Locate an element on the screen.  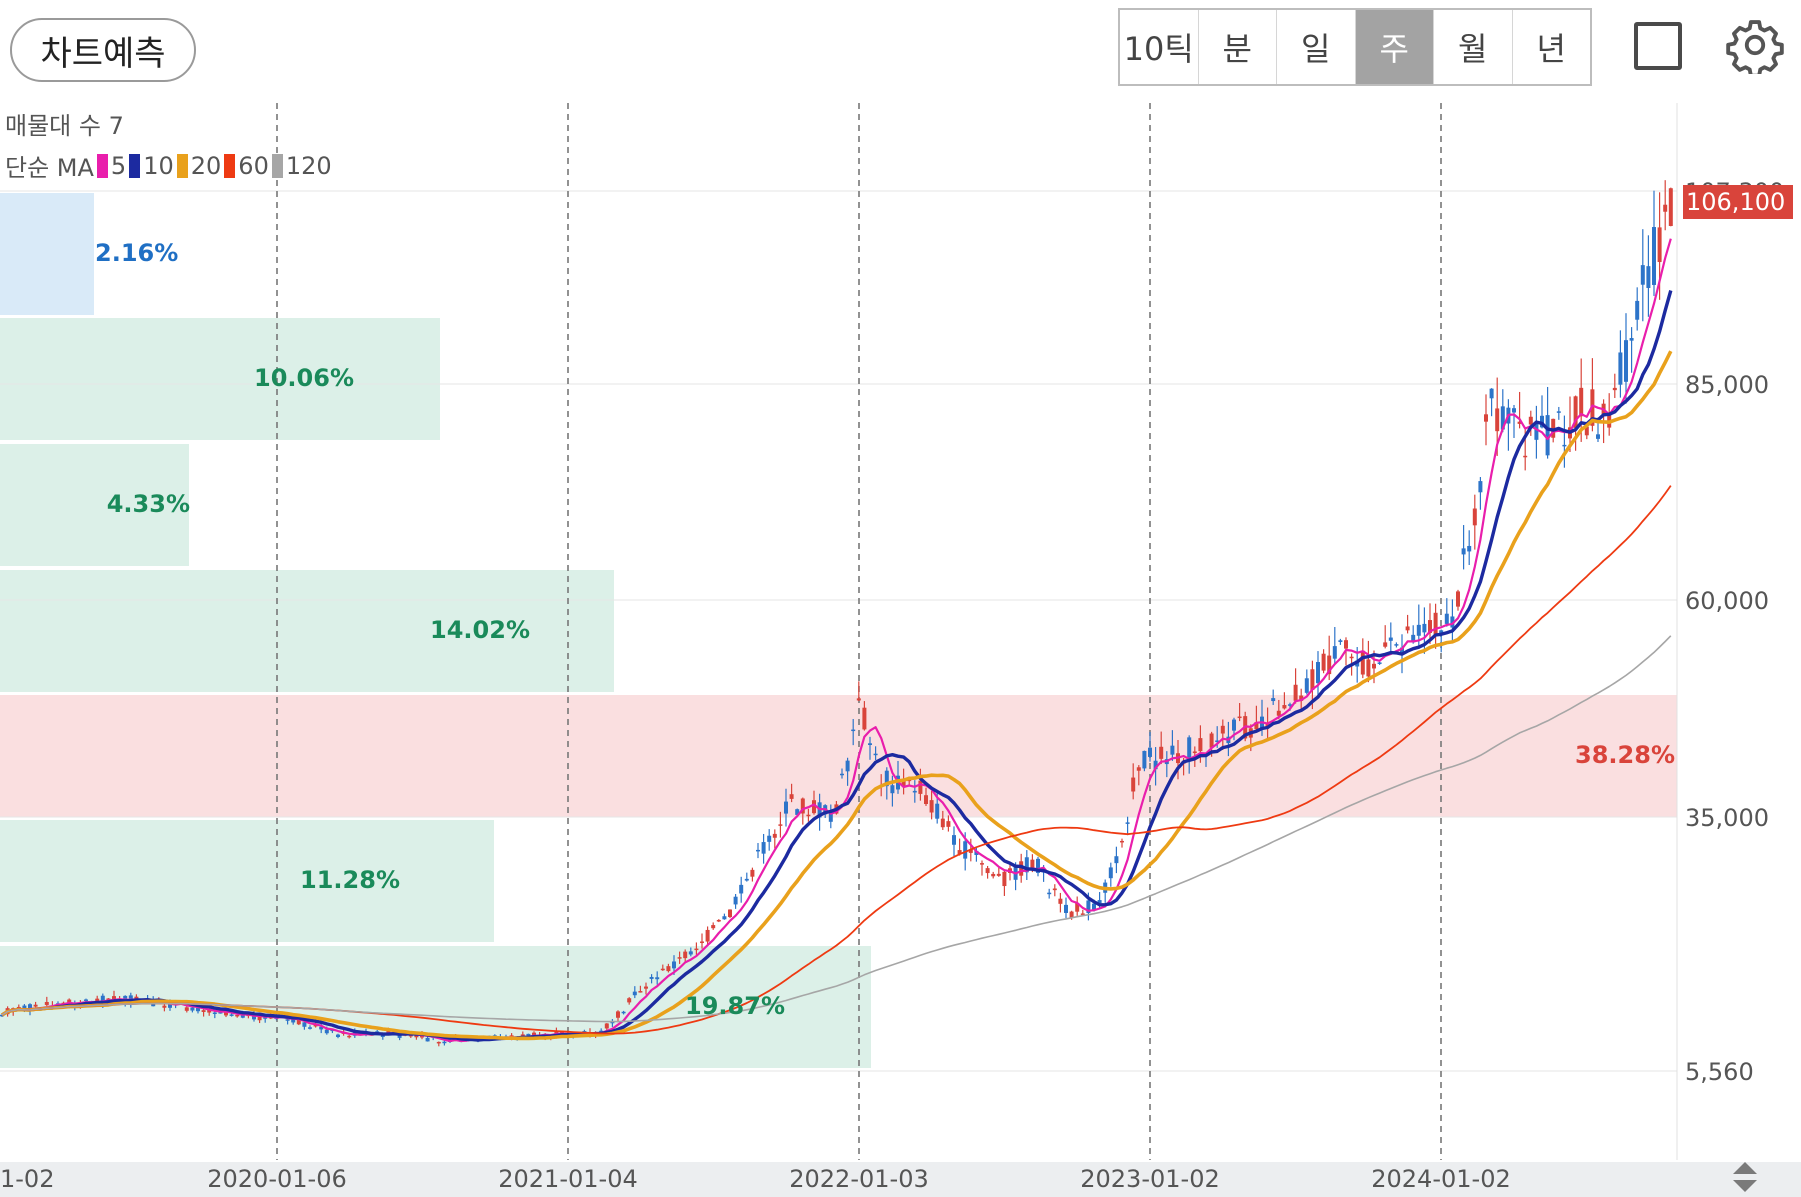
expand-arrows-icon is located at coordinates (1745, 1177).